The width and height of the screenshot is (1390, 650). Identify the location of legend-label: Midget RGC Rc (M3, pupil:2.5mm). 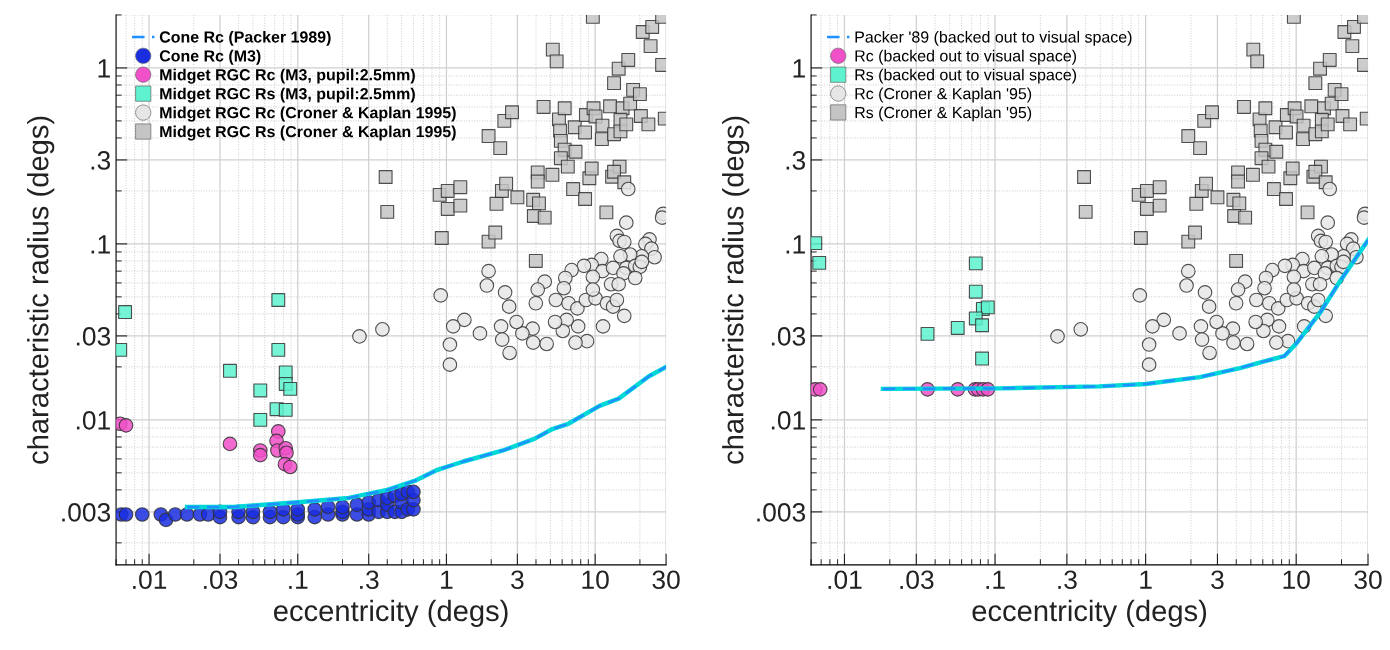
(287, 76).